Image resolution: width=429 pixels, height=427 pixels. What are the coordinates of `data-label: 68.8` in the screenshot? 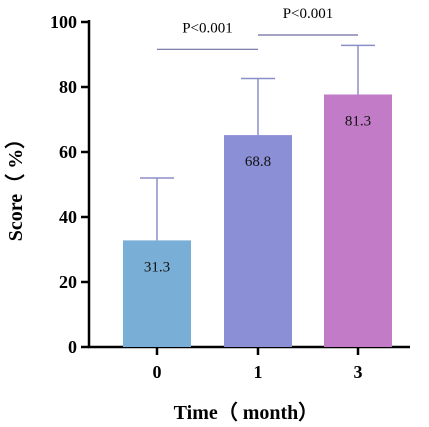 It's located at (258, 162).